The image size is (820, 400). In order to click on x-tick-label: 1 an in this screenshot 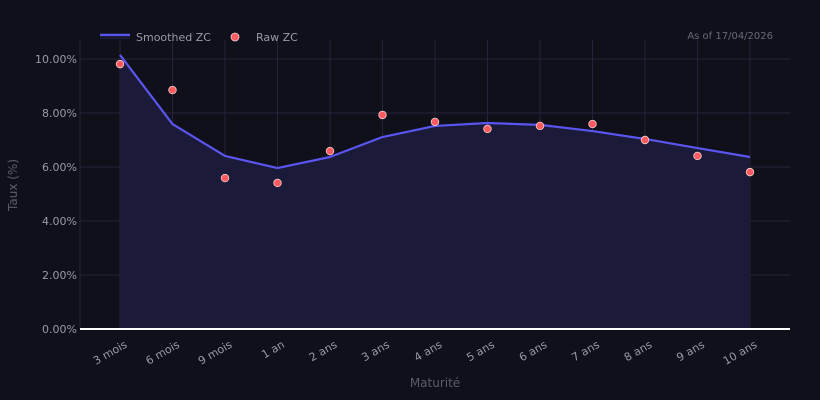, I will do `click(272, 349)`.